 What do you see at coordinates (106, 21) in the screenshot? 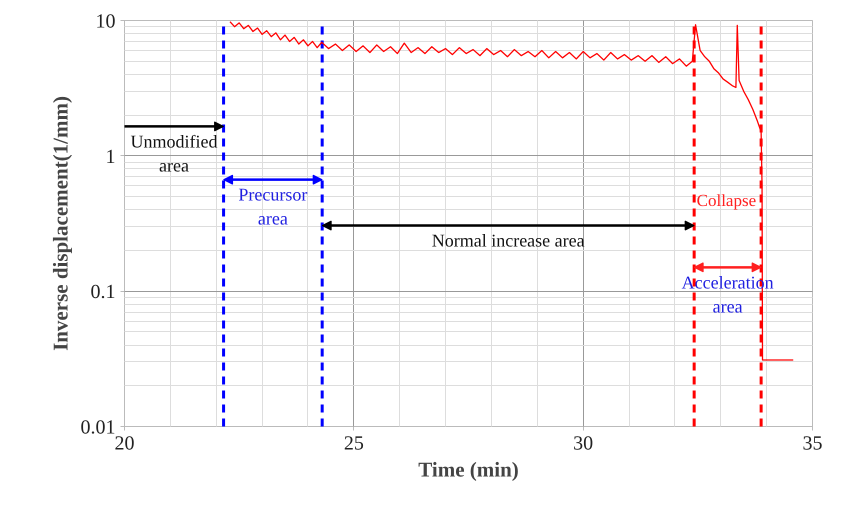
I see `y-tick-label: 10` at bounding box center [106, 21].